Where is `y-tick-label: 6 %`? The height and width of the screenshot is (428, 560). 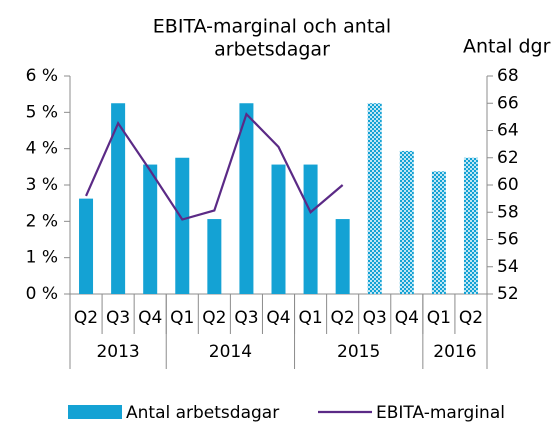
y-tick-label: 6 % is located at coordinates (42, 76).